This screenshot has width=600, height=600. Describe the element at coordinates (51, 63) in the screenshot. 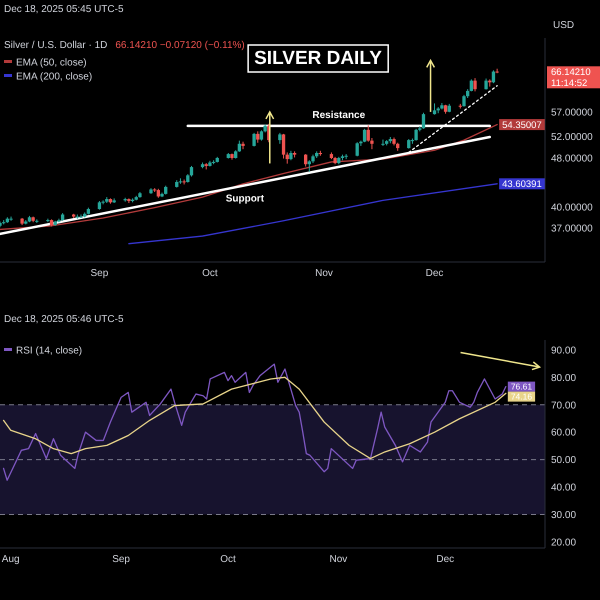

I see `legend-label: EMA (50, close)` at that location.